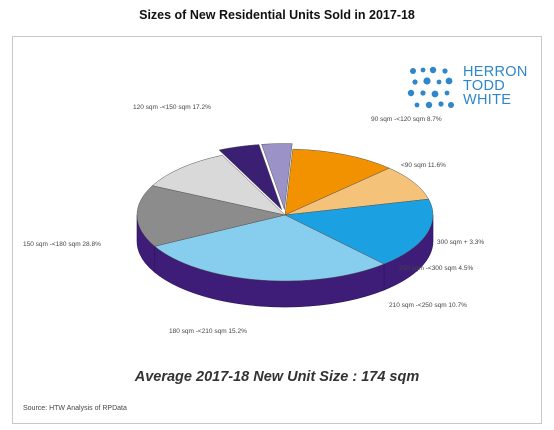 Image resolution: width=554 pixels, height=430 pixels. I want to click on slice-label-5: 180 sqm -<210 sqm 15.2%, so click(208, 331).